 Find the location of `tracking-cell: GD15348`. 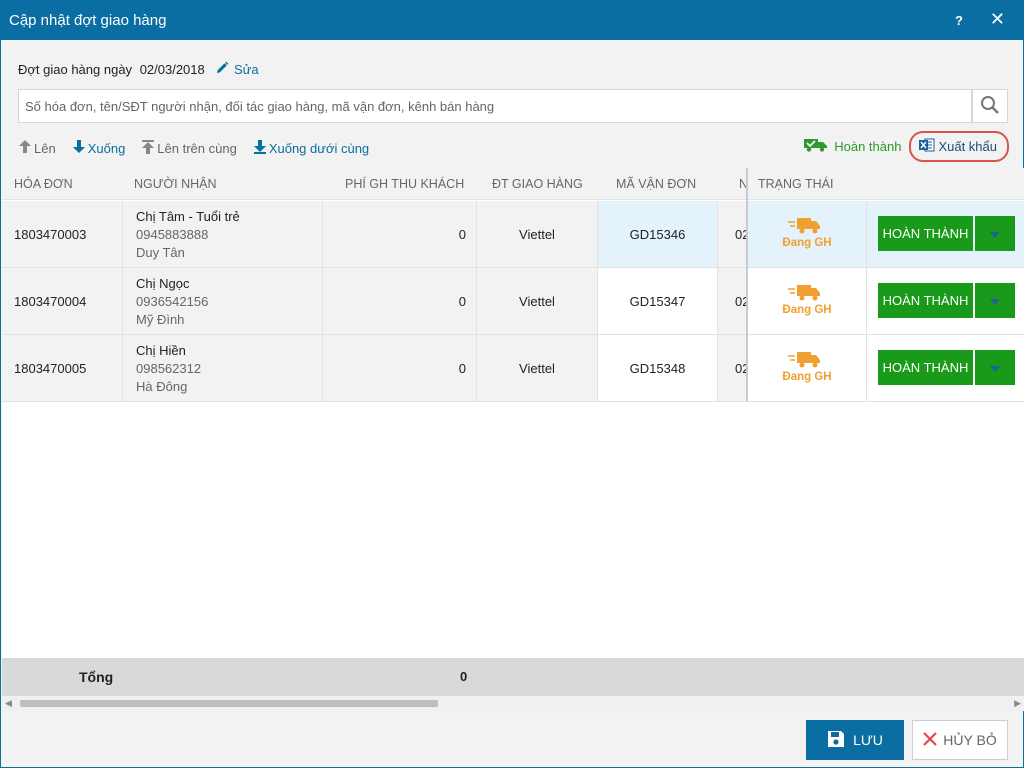

tracking-cell: GD15348 is located at coordinates (657, 368).